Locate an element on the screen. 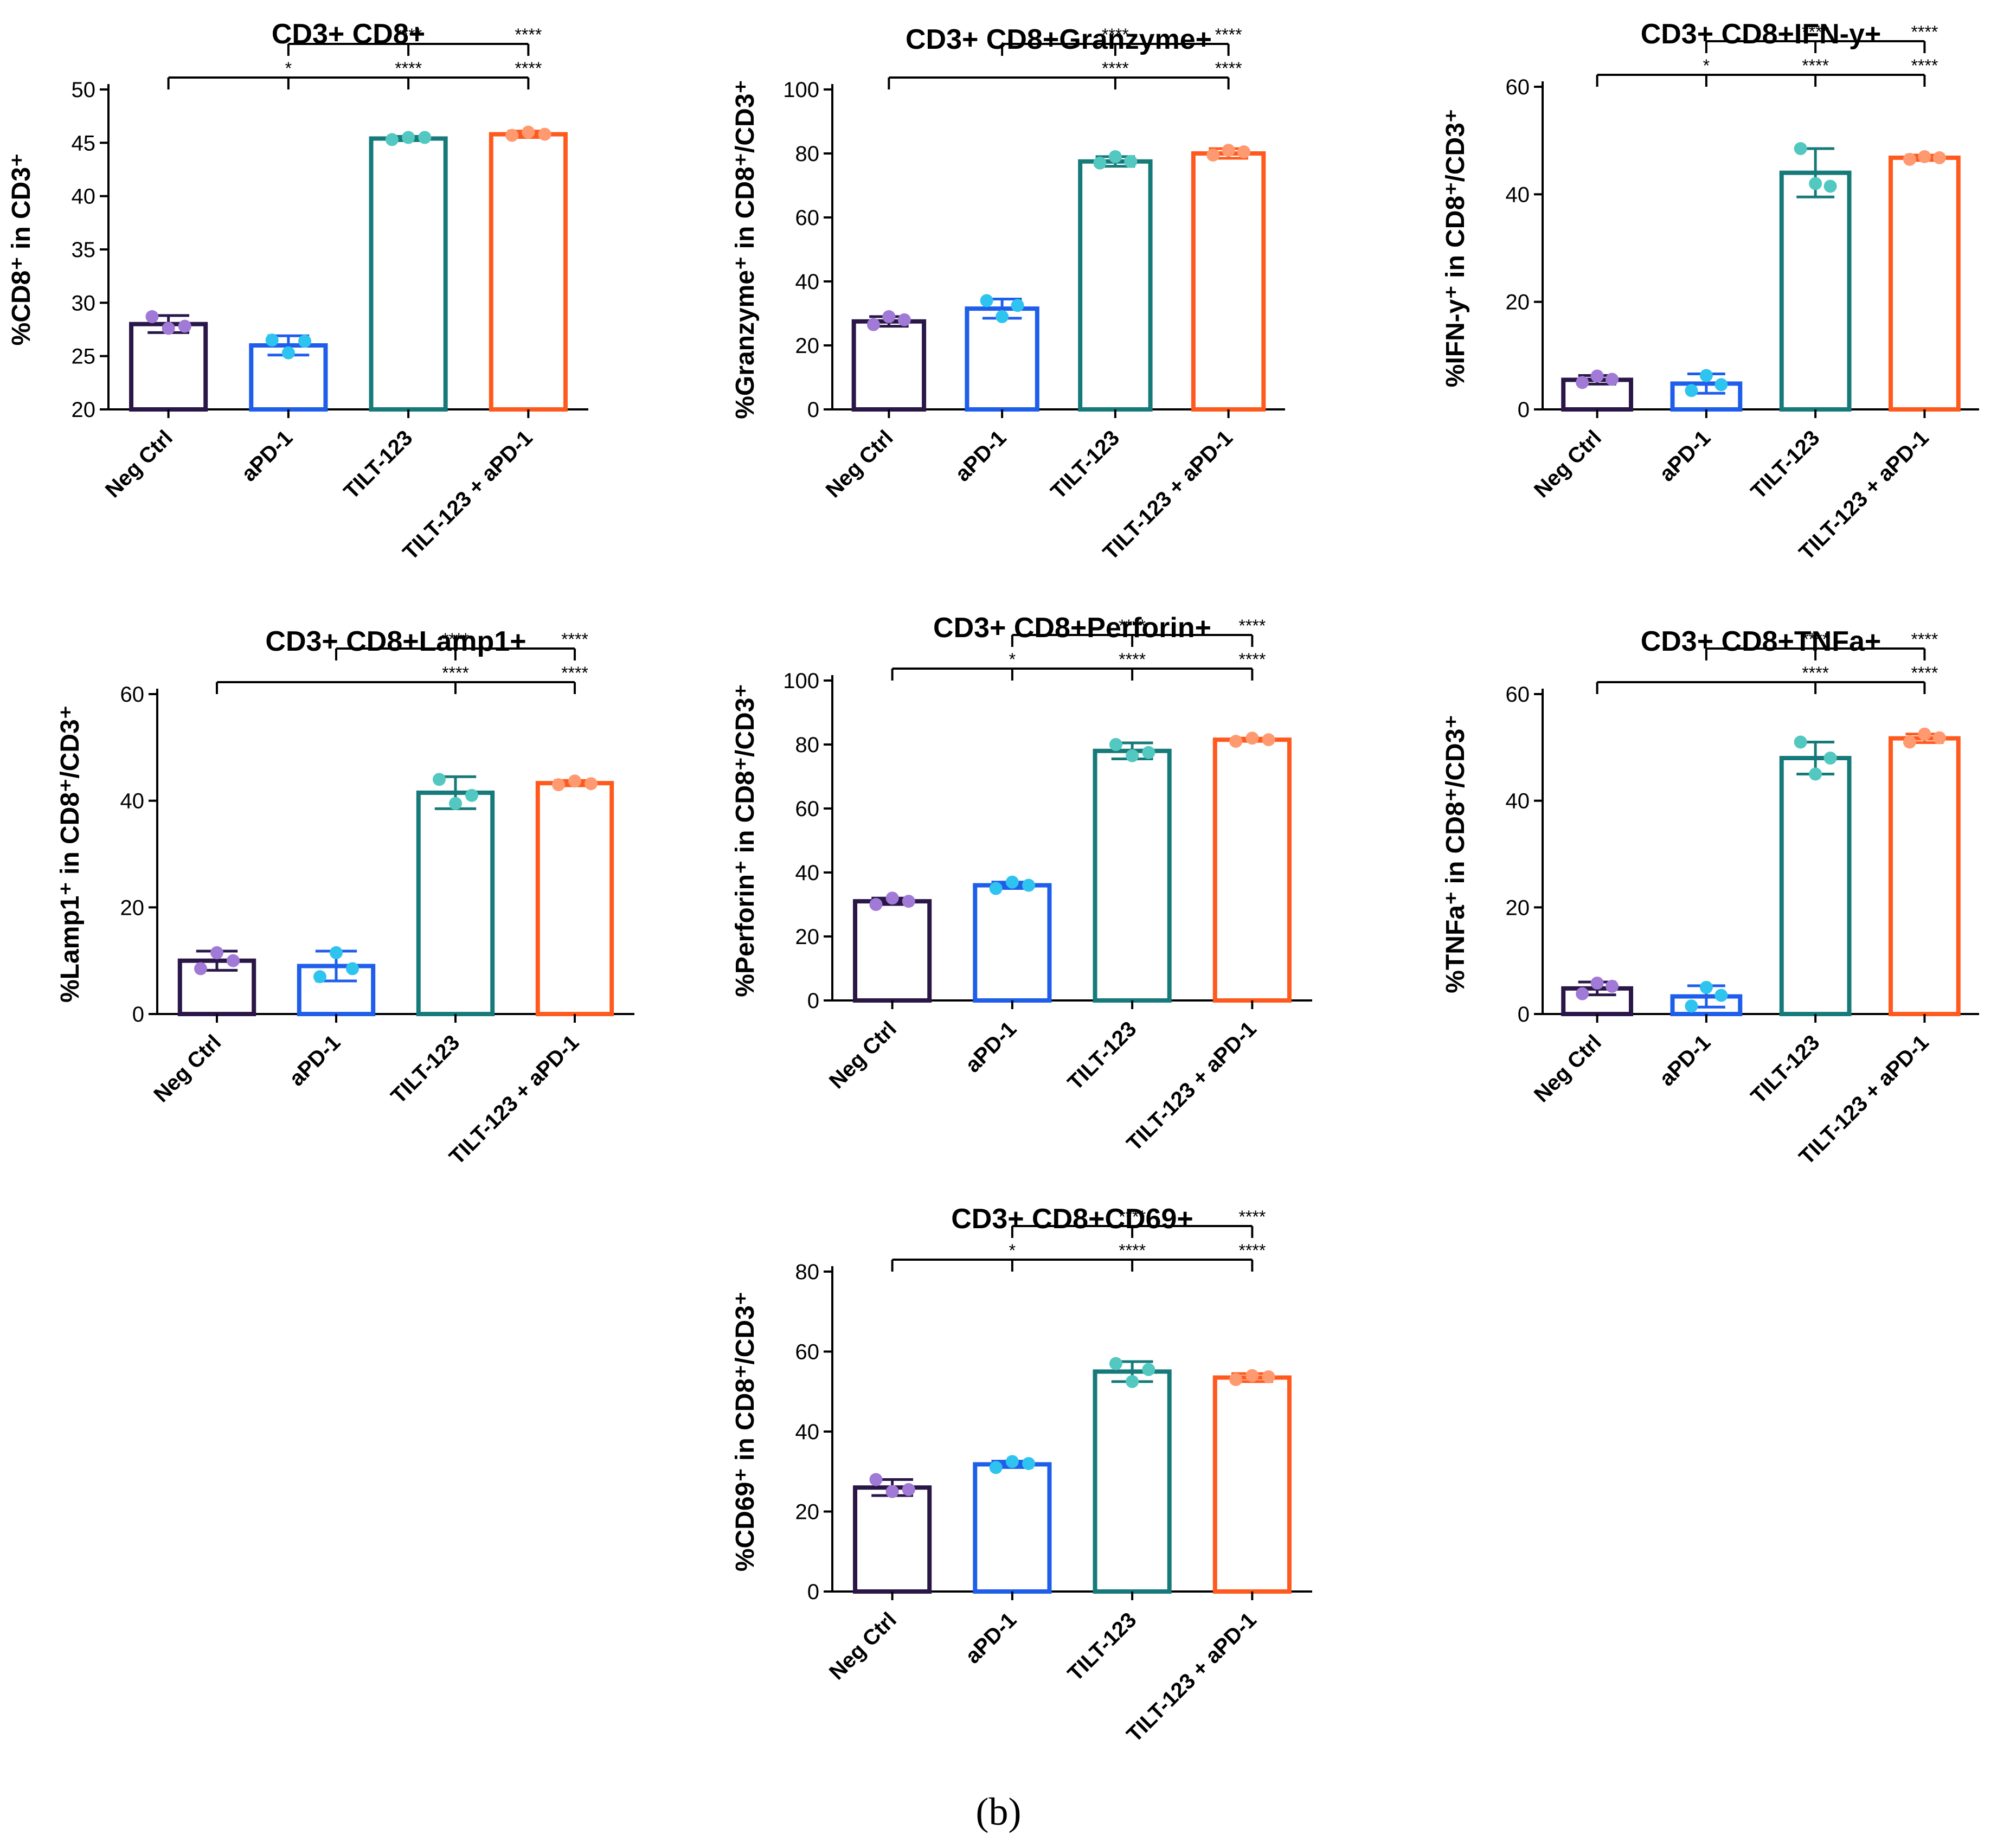 This screenshot has height=1848, width=1997. x-tick-label: TILT-123 + aPD-1 is located at coordinates (1191, 1677).